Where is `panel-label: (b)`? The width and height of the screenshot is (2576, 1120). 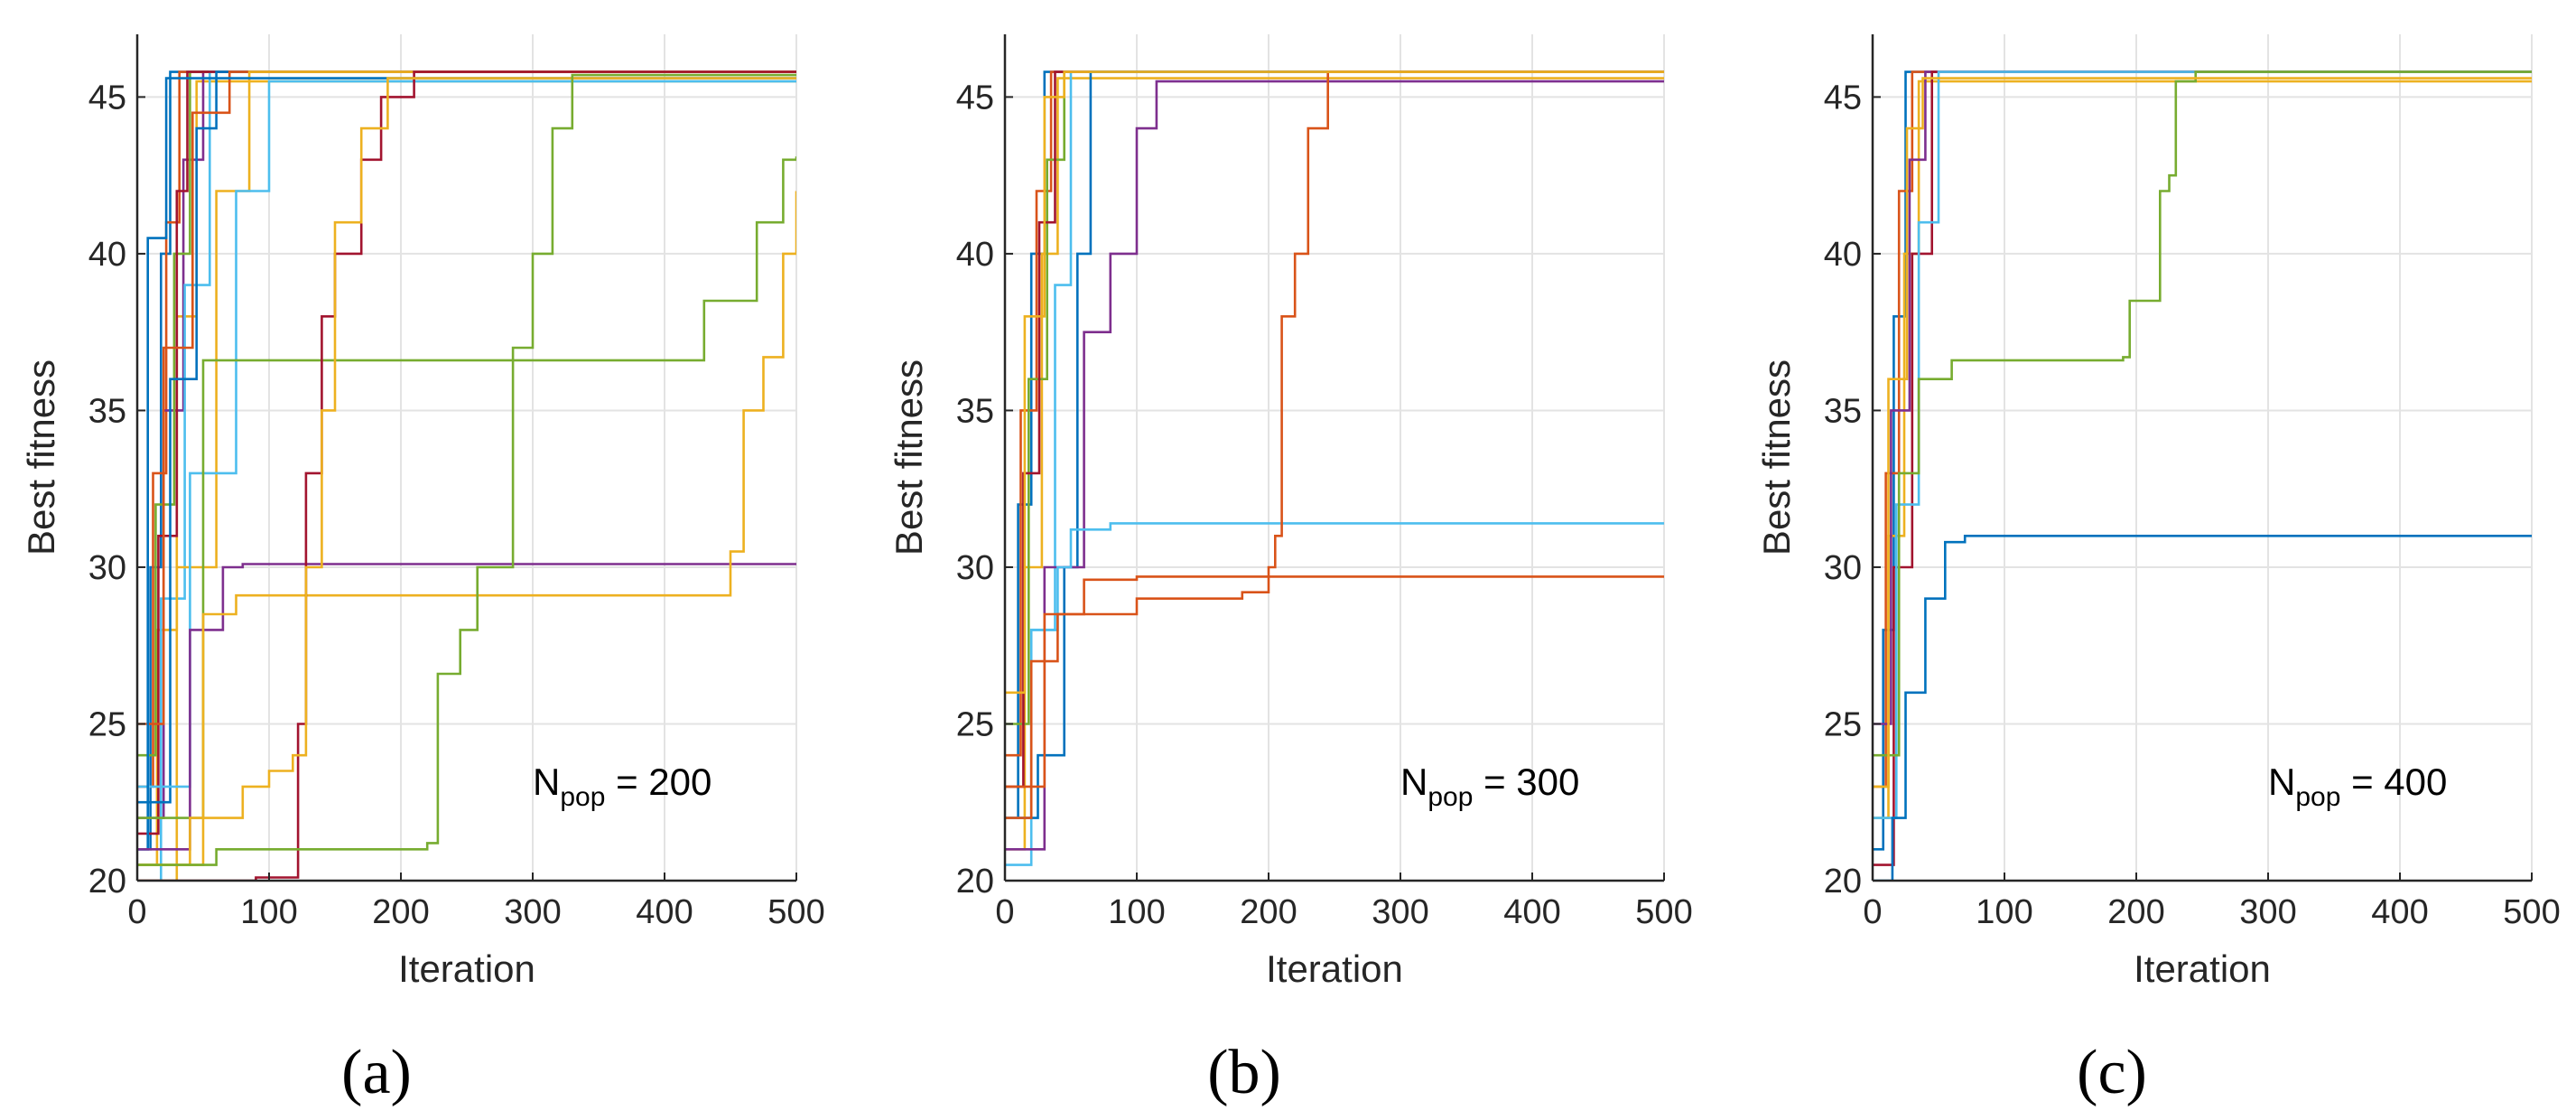
panel-label: (b) is located at coordinates (1244, 1073).